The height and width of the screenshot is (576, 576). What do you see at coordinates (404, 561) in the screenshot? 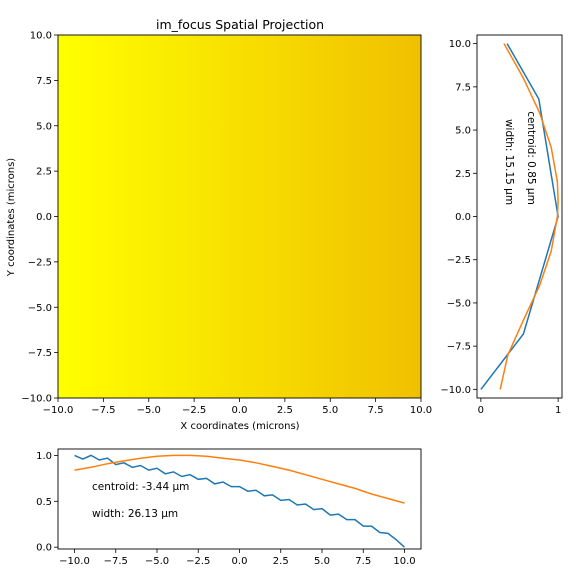
I see `x-profile-x-tick-label: 10.0` at bounding box center [404, 561].